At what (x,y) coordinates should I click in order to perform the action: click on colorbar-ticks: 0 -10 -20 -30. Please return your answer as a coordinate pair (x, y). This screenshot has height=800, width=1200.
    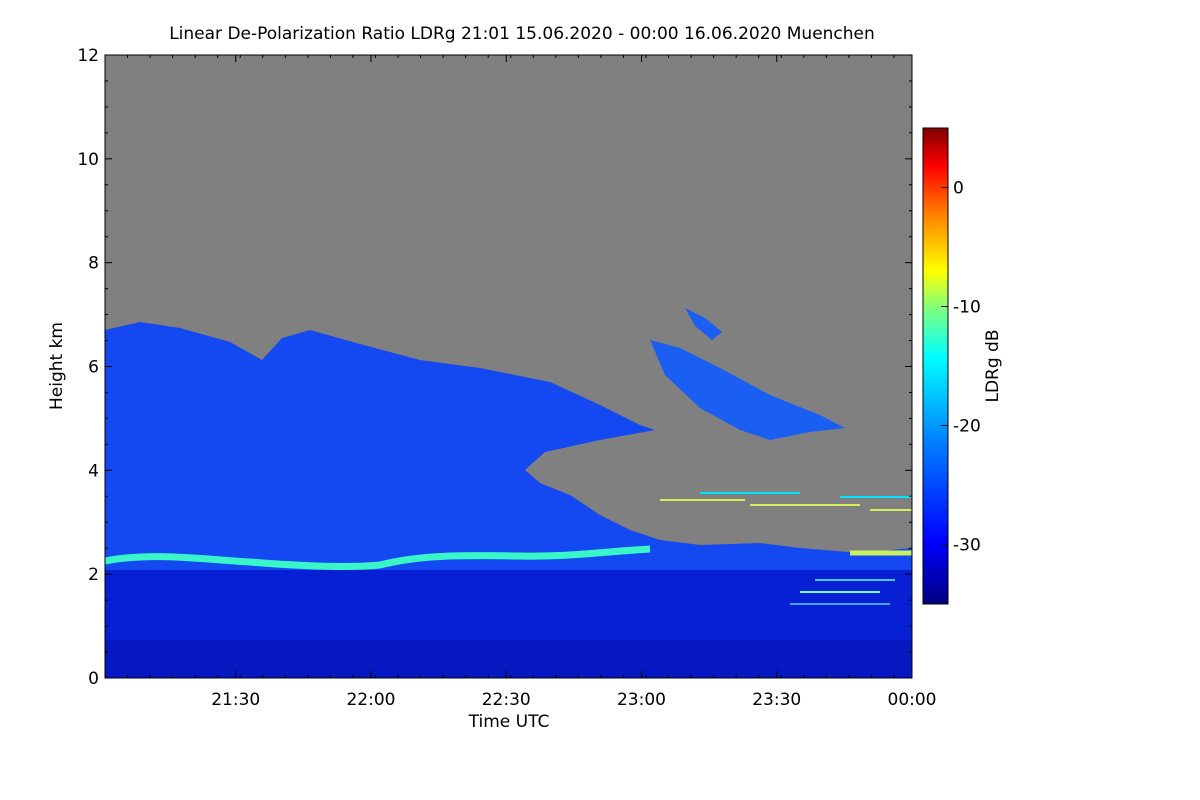
    Looking at the image, I should click on (961, 367).